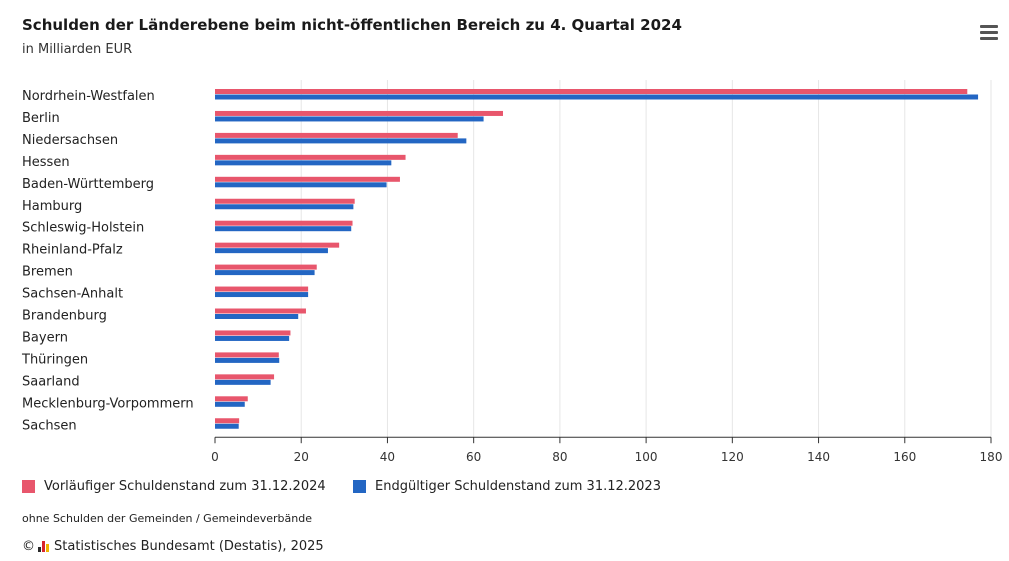 This screenshot has width=1009, height=561. What do you see at coordinates (301, 457) in the screenshot?
I see `x-tick-label: 20` at bounding box center [301, 457].